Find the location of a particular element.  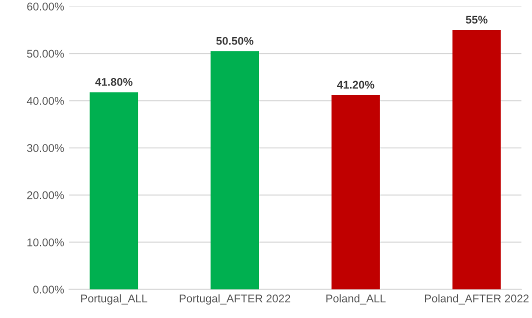

y-tick-label: 50.00% is located at coordinates (45, 54).